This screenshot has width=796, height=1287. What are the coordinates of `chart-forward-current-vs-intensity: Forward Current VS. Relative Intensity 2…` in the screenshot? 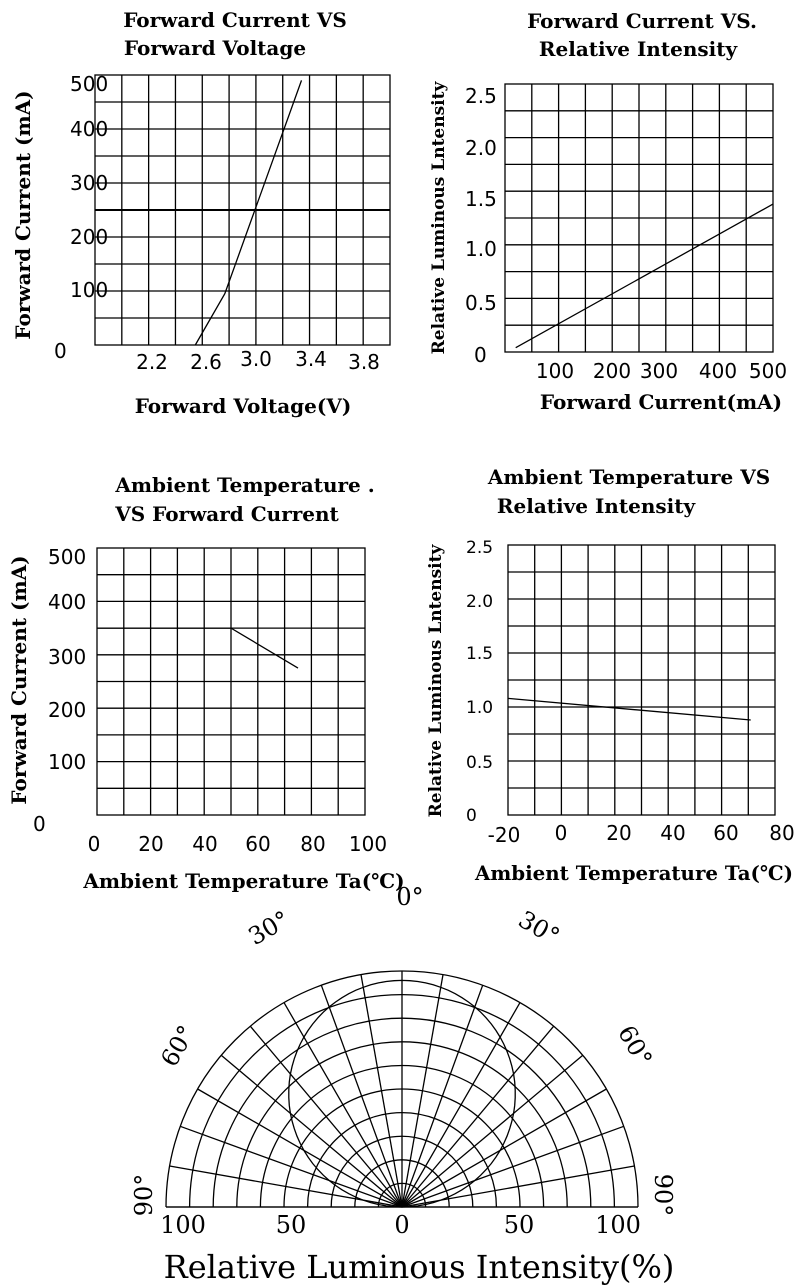 It's located at (608, 211).